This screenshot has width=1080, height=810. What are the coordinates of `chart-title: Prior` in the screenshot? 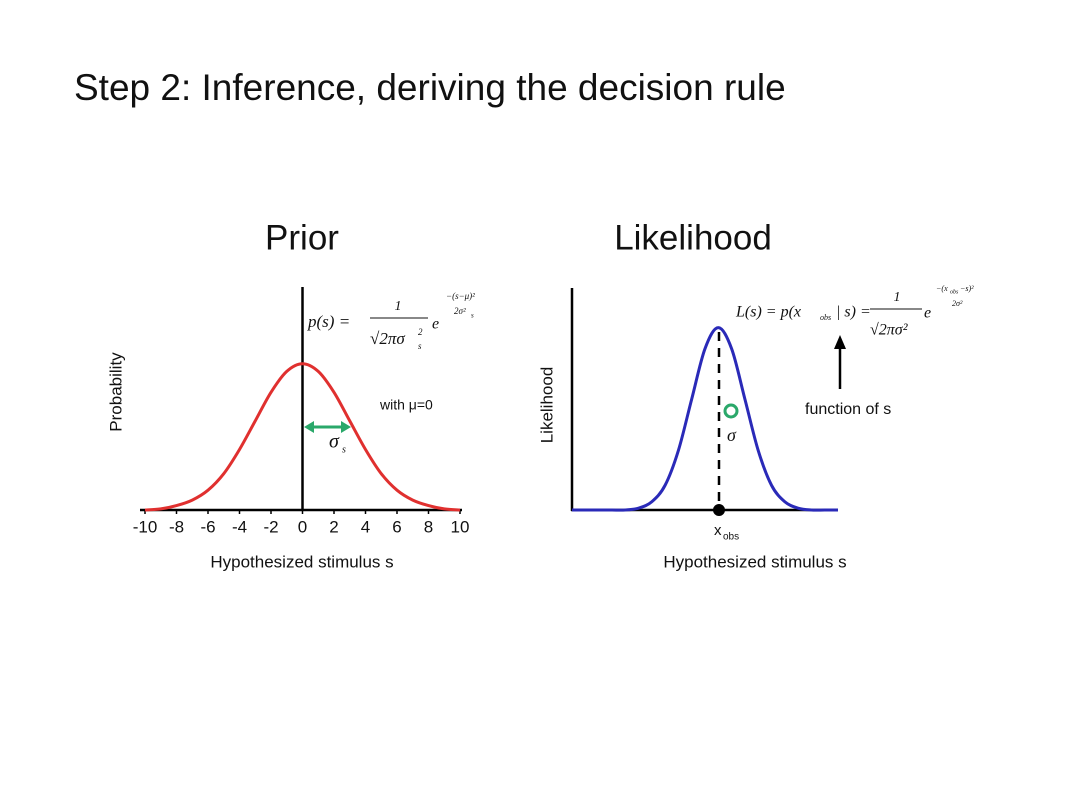 It's located at (302, 237).